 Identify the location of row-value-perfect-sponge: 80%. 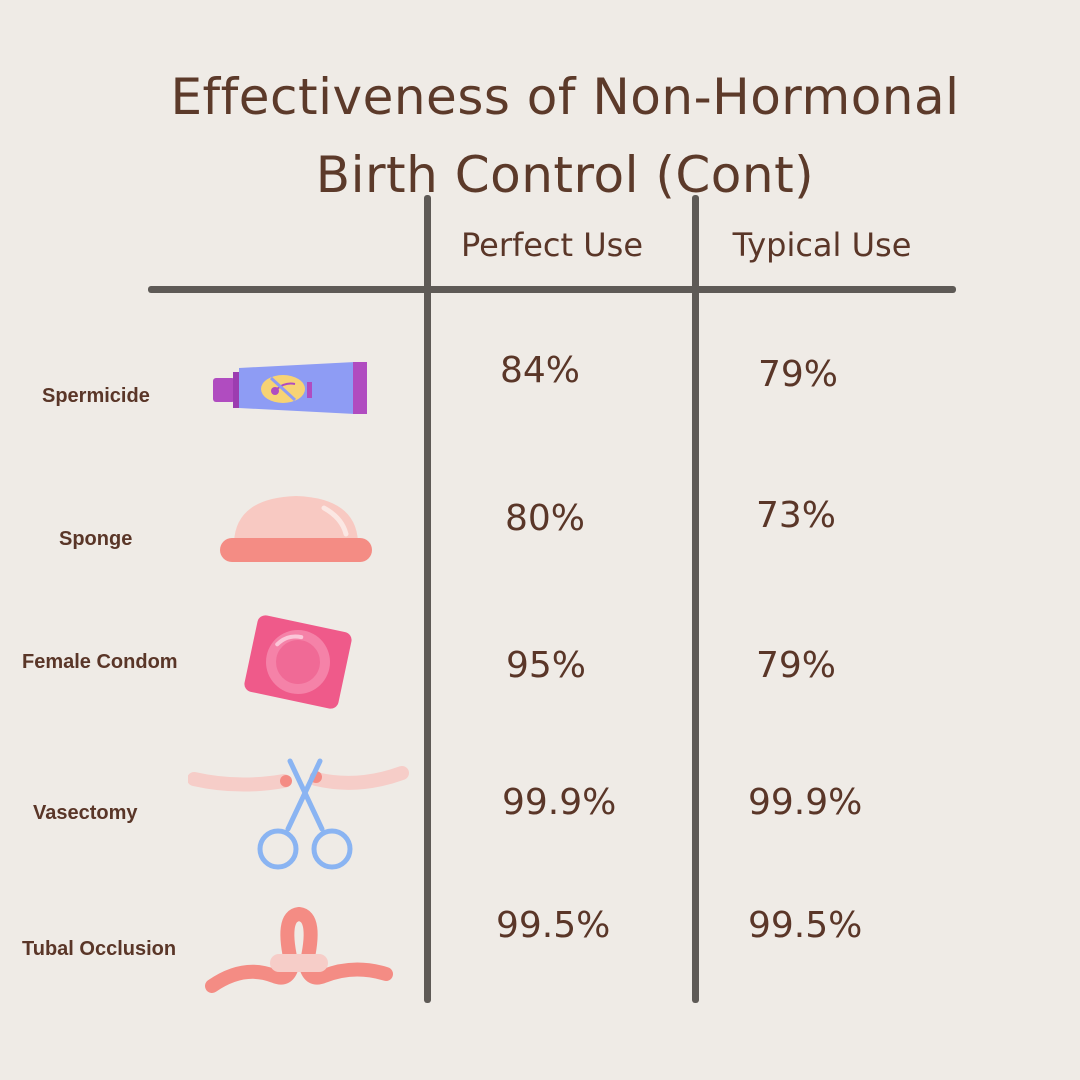
(545, 518).